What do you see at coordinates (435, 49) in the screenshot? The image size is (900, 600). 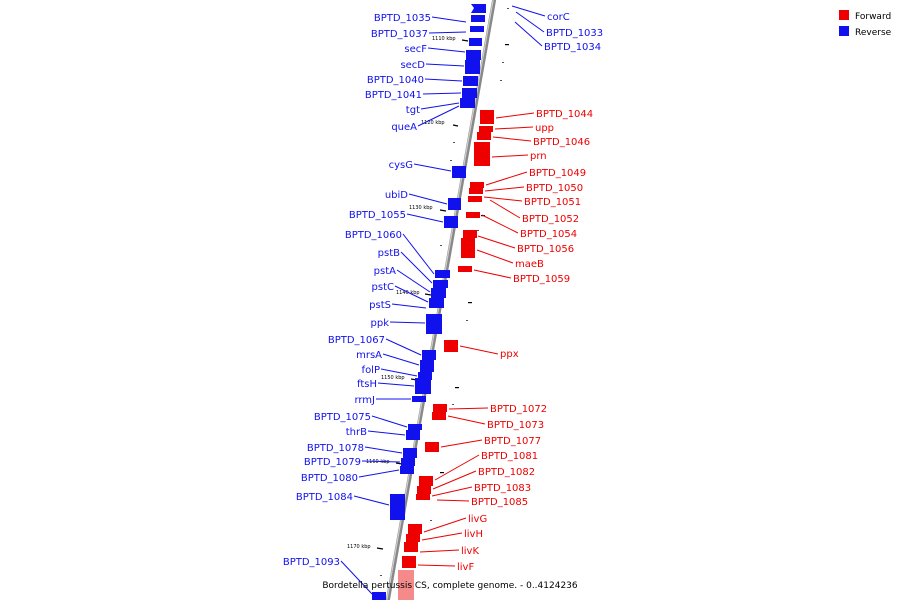 I see `gene-label-secF: secF` at bounding box center [435, 49].